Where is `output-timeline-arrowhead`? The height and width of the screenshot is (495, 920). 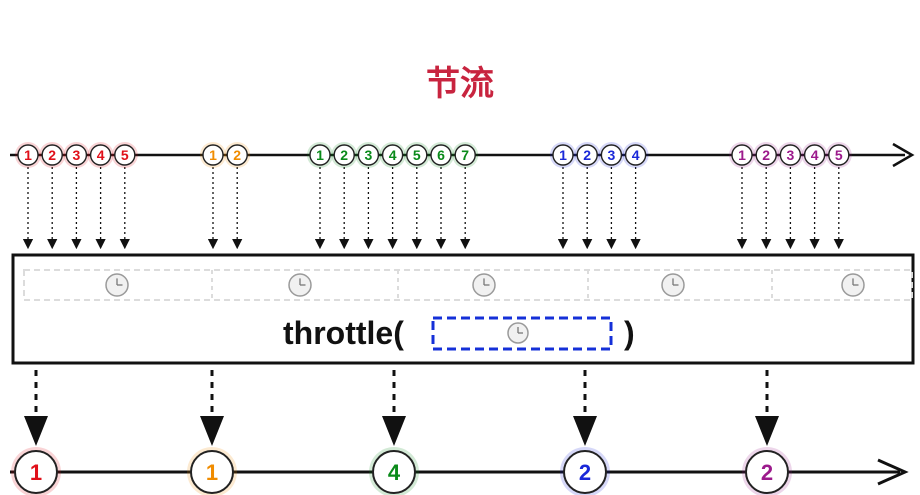
output-timeline-arrowhead is located at coordinates (893, 472).